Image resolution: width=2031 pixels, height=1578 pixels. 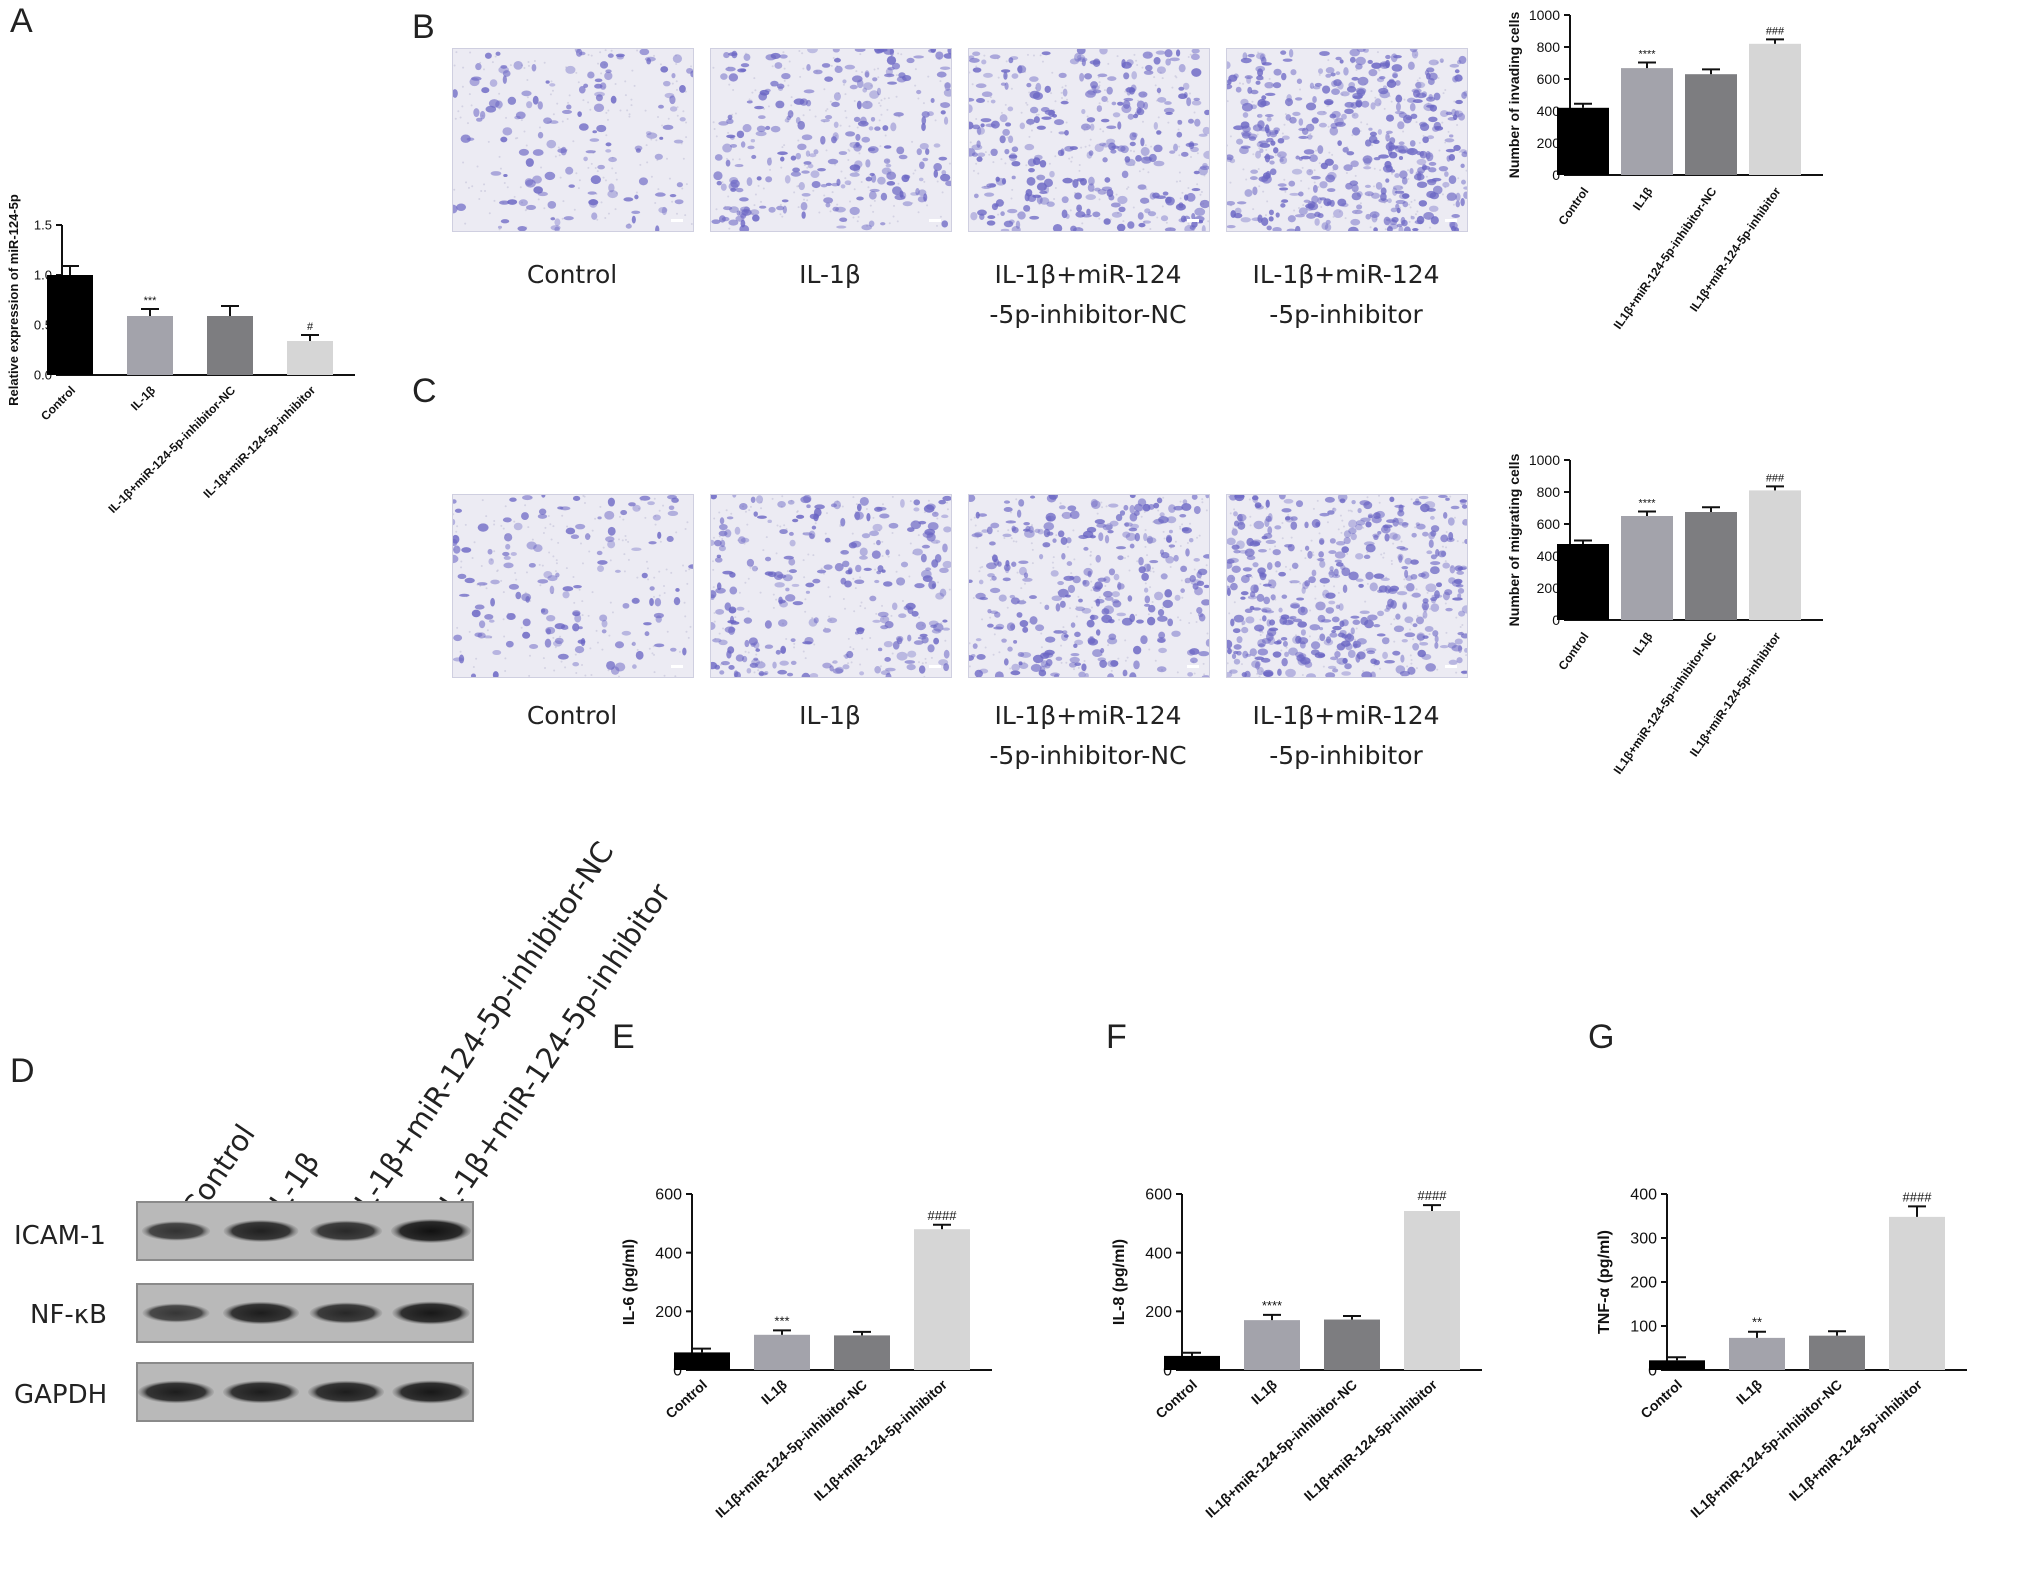 What do you see at coordinates (1088, 294) in the screenshot?
I see `caption-b-inhibitor-nc: IL-1β+miR-124 -5p-inhibitor-NC` at bounding box center [1088, 294].